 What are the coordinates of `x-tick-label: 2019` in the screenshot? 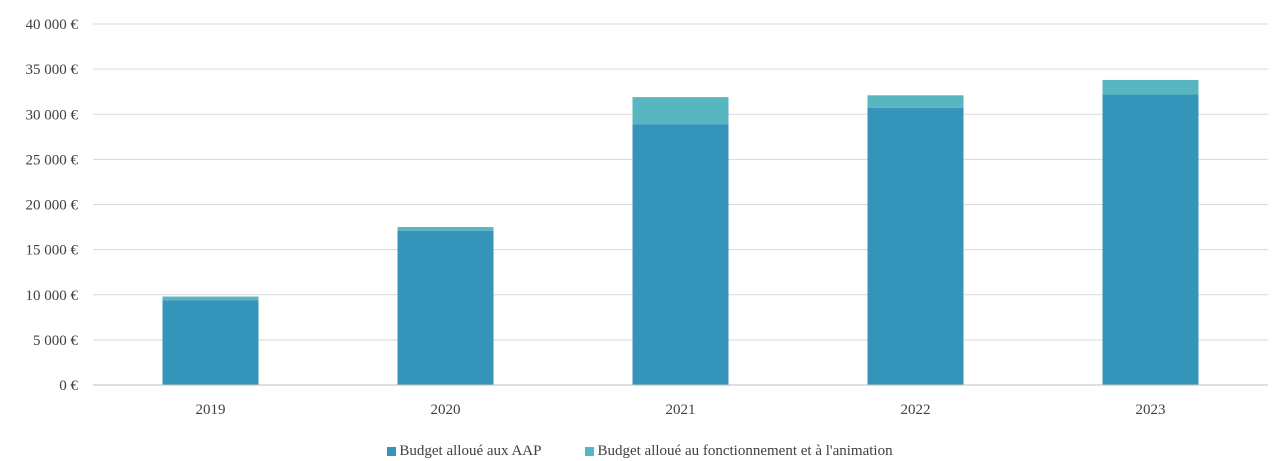 It's located at (211, 410).